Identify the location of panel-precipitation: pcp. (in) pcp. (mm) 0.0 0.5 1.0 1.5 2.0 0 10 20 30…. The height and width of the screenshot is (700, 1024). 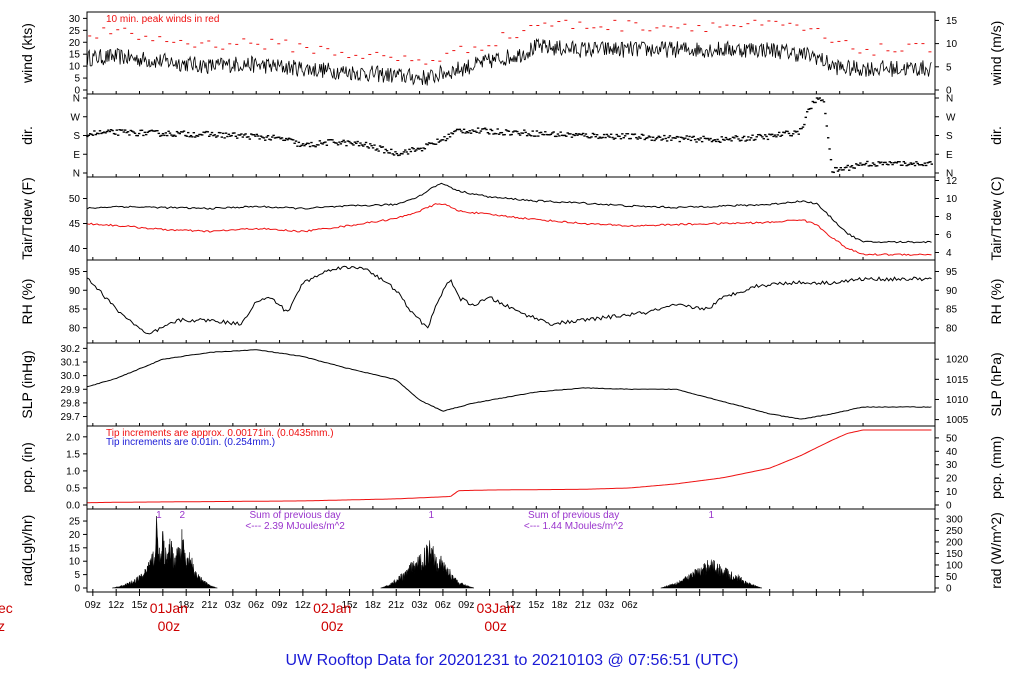
(511, 468).